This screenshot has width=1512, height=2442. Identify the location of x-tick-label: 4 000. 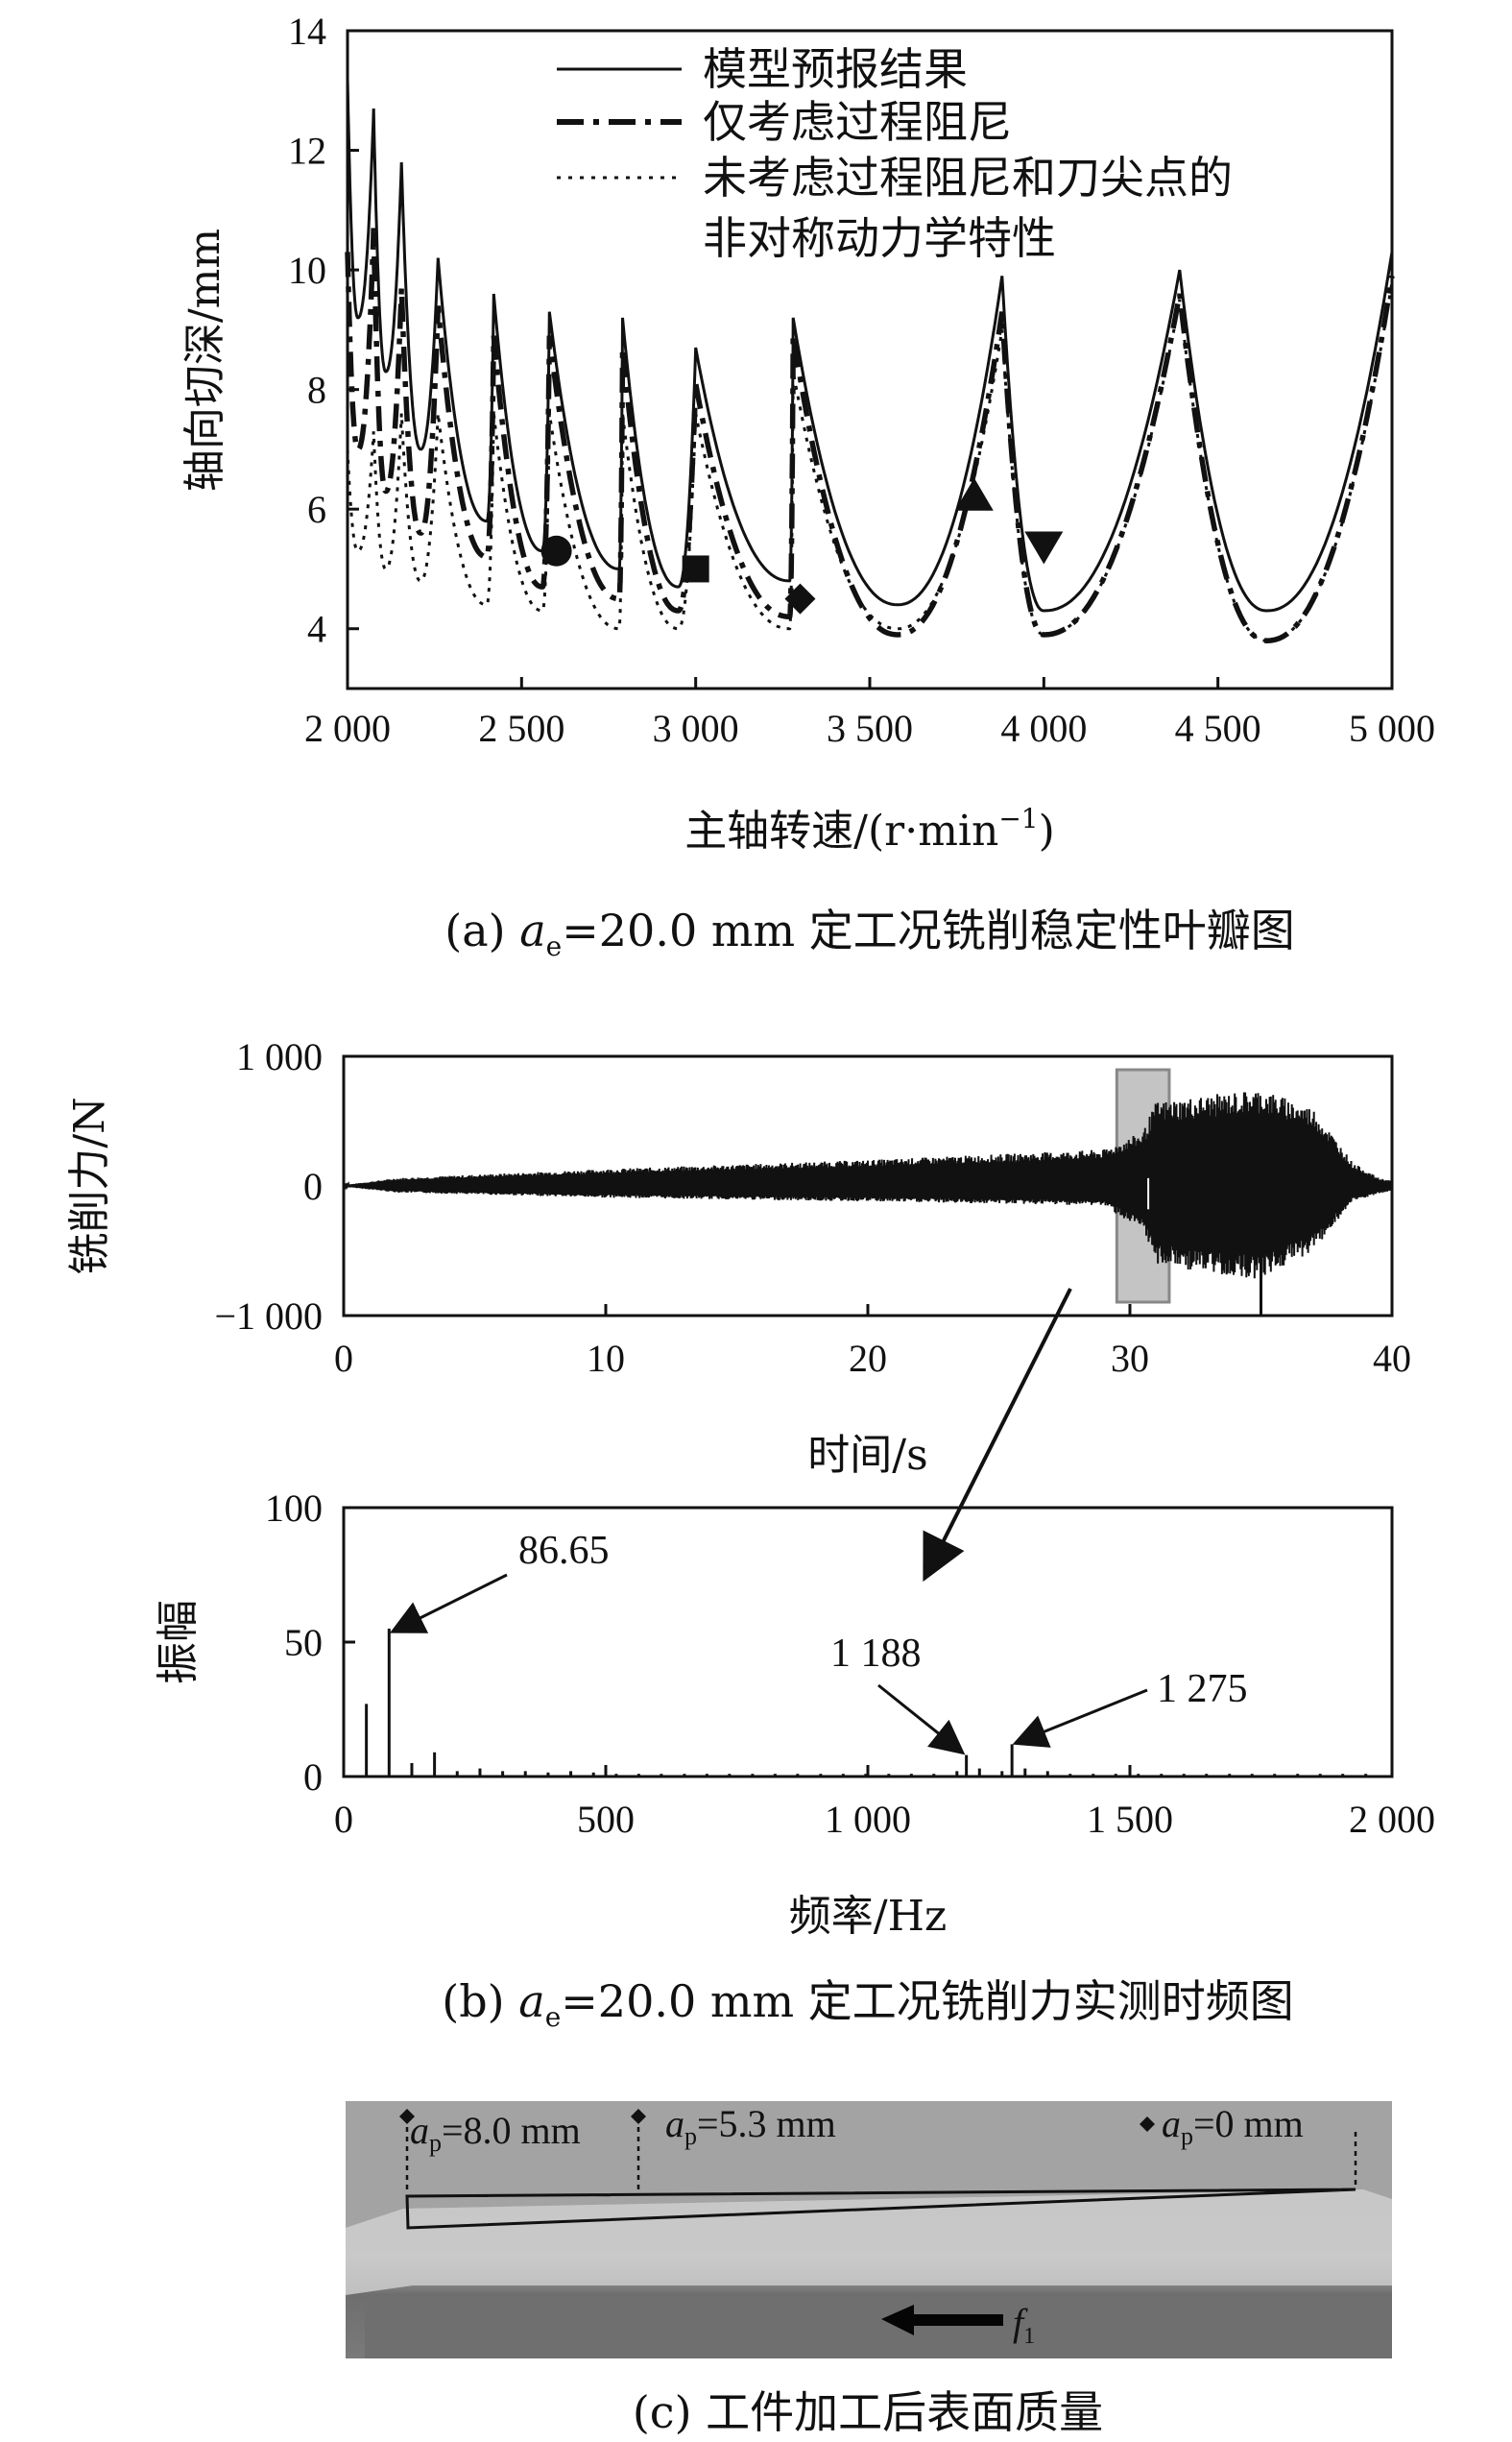
(1043, 728).